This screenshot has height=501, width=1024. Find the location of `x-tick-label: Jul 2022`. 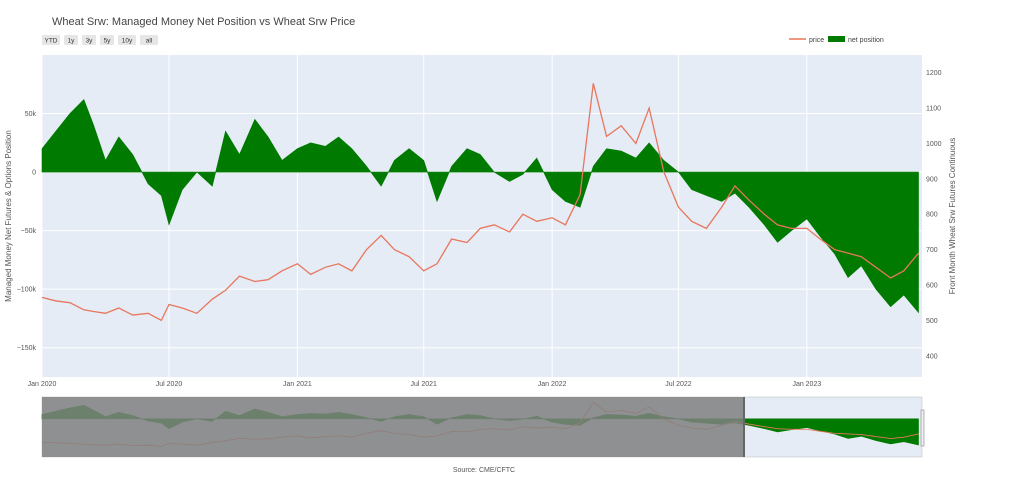

x-tick-label: Jul 2022 is located at coordinates (678, 384).